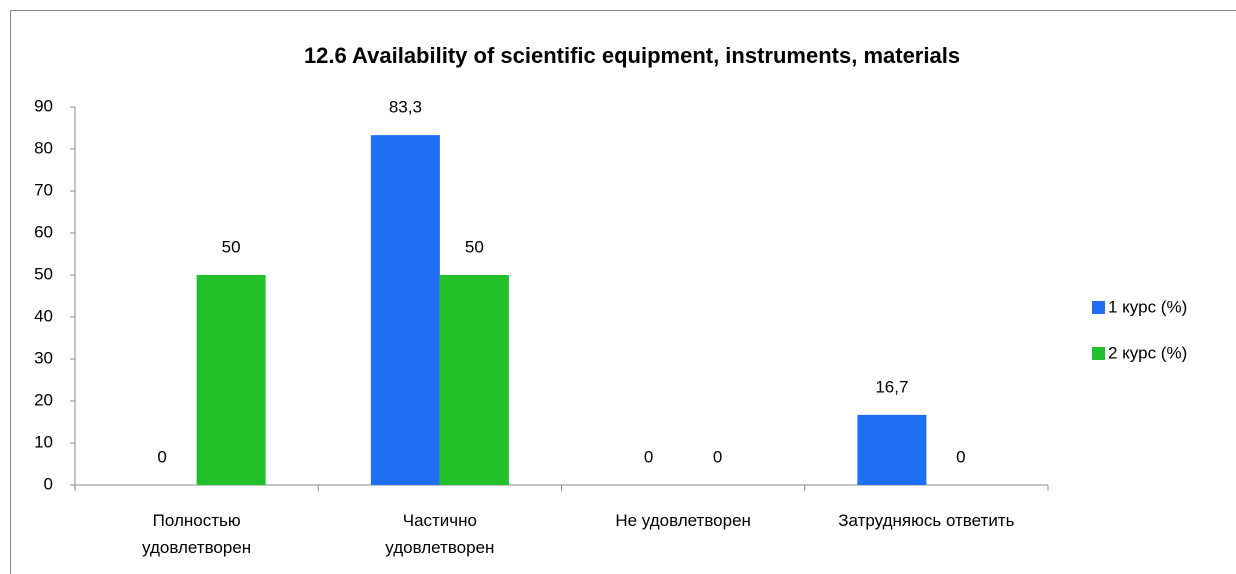 Image resolution: width=1236 pixels, height=574 pixels. I want to click on x-tick-label: Частично удовлетворен, so click(440, 534).